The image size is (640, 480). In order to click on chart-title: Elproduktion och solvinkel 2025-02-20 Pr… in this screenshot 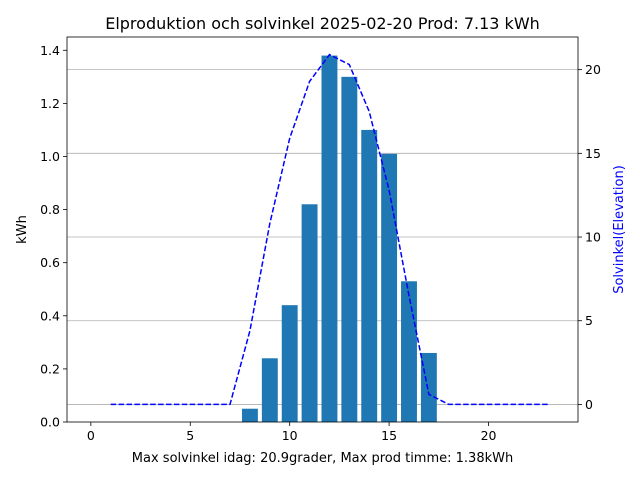, I will do `click(322, 23)`.